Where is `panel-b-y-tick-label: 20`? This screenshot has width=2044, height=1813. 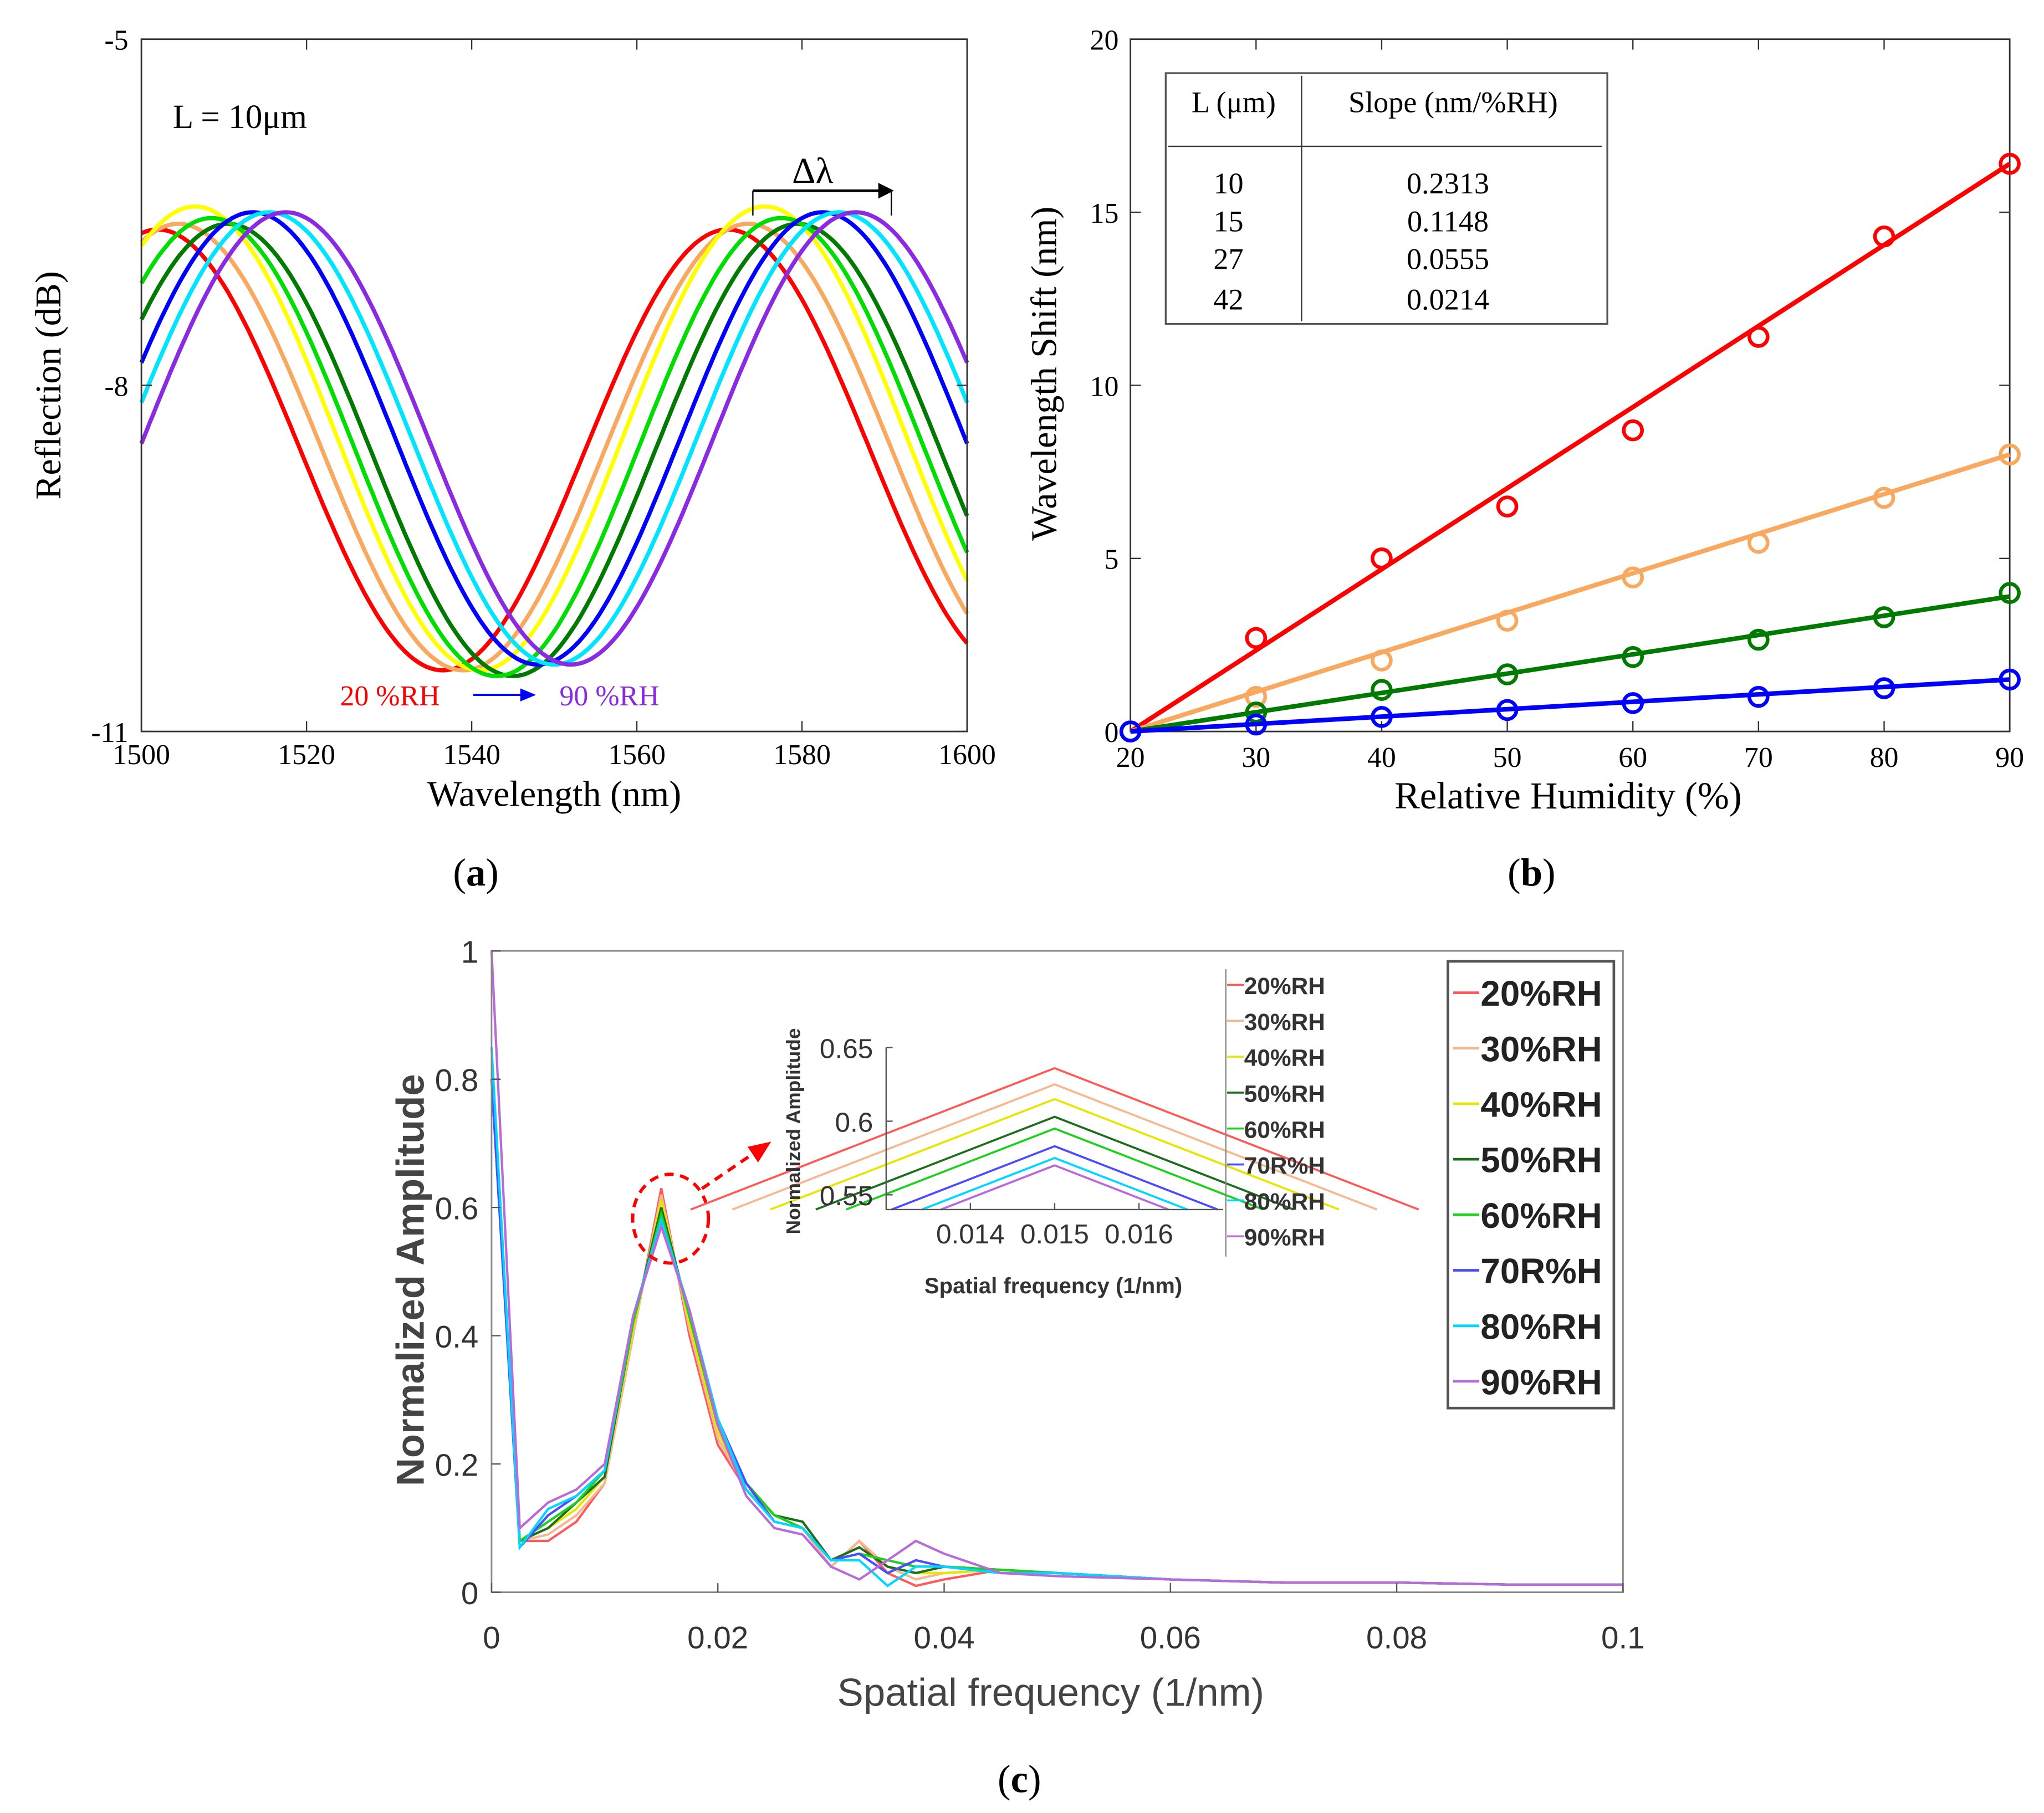
panel-b-y-tick-label: 20 is located at coordinates (1104, 41).